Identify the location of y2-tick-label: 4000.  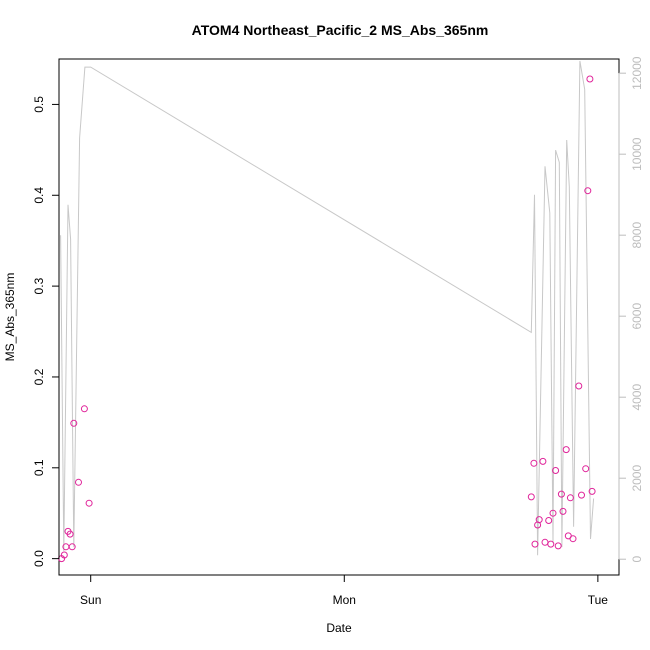
(637, 397).